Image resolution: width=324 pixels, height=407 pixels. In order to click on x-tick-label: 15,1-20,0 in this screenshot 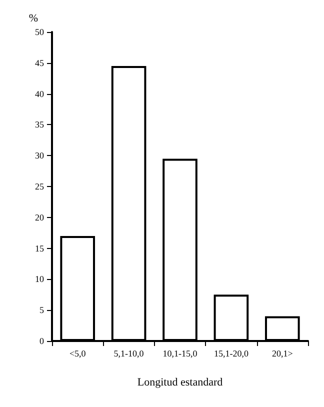, I will do `click(231, 353)`.